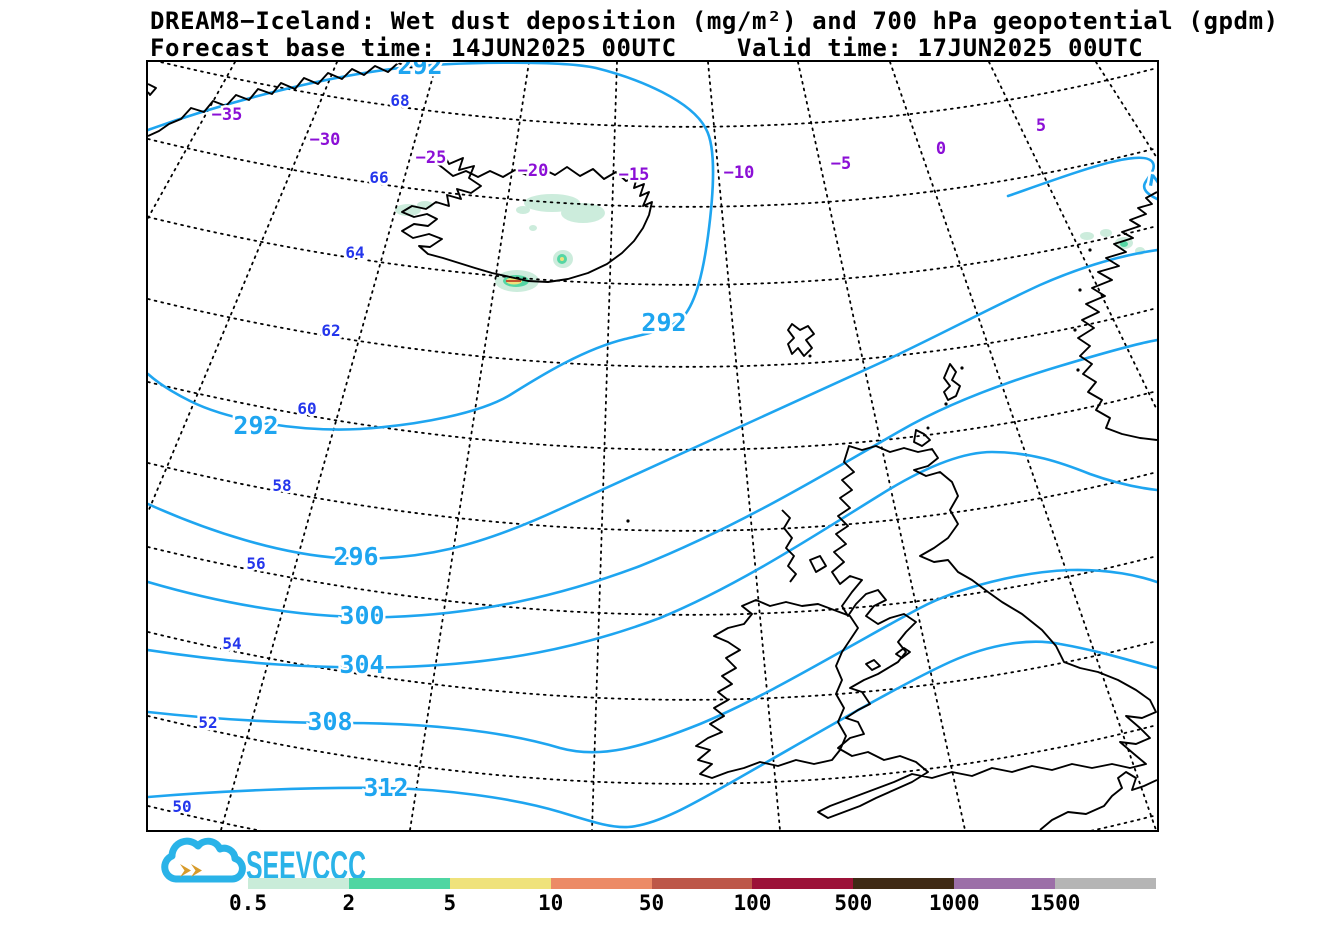  Describe the element at coordinates (954, 903) in the screenshot. I see `colorbar-value: 1000` at that location.